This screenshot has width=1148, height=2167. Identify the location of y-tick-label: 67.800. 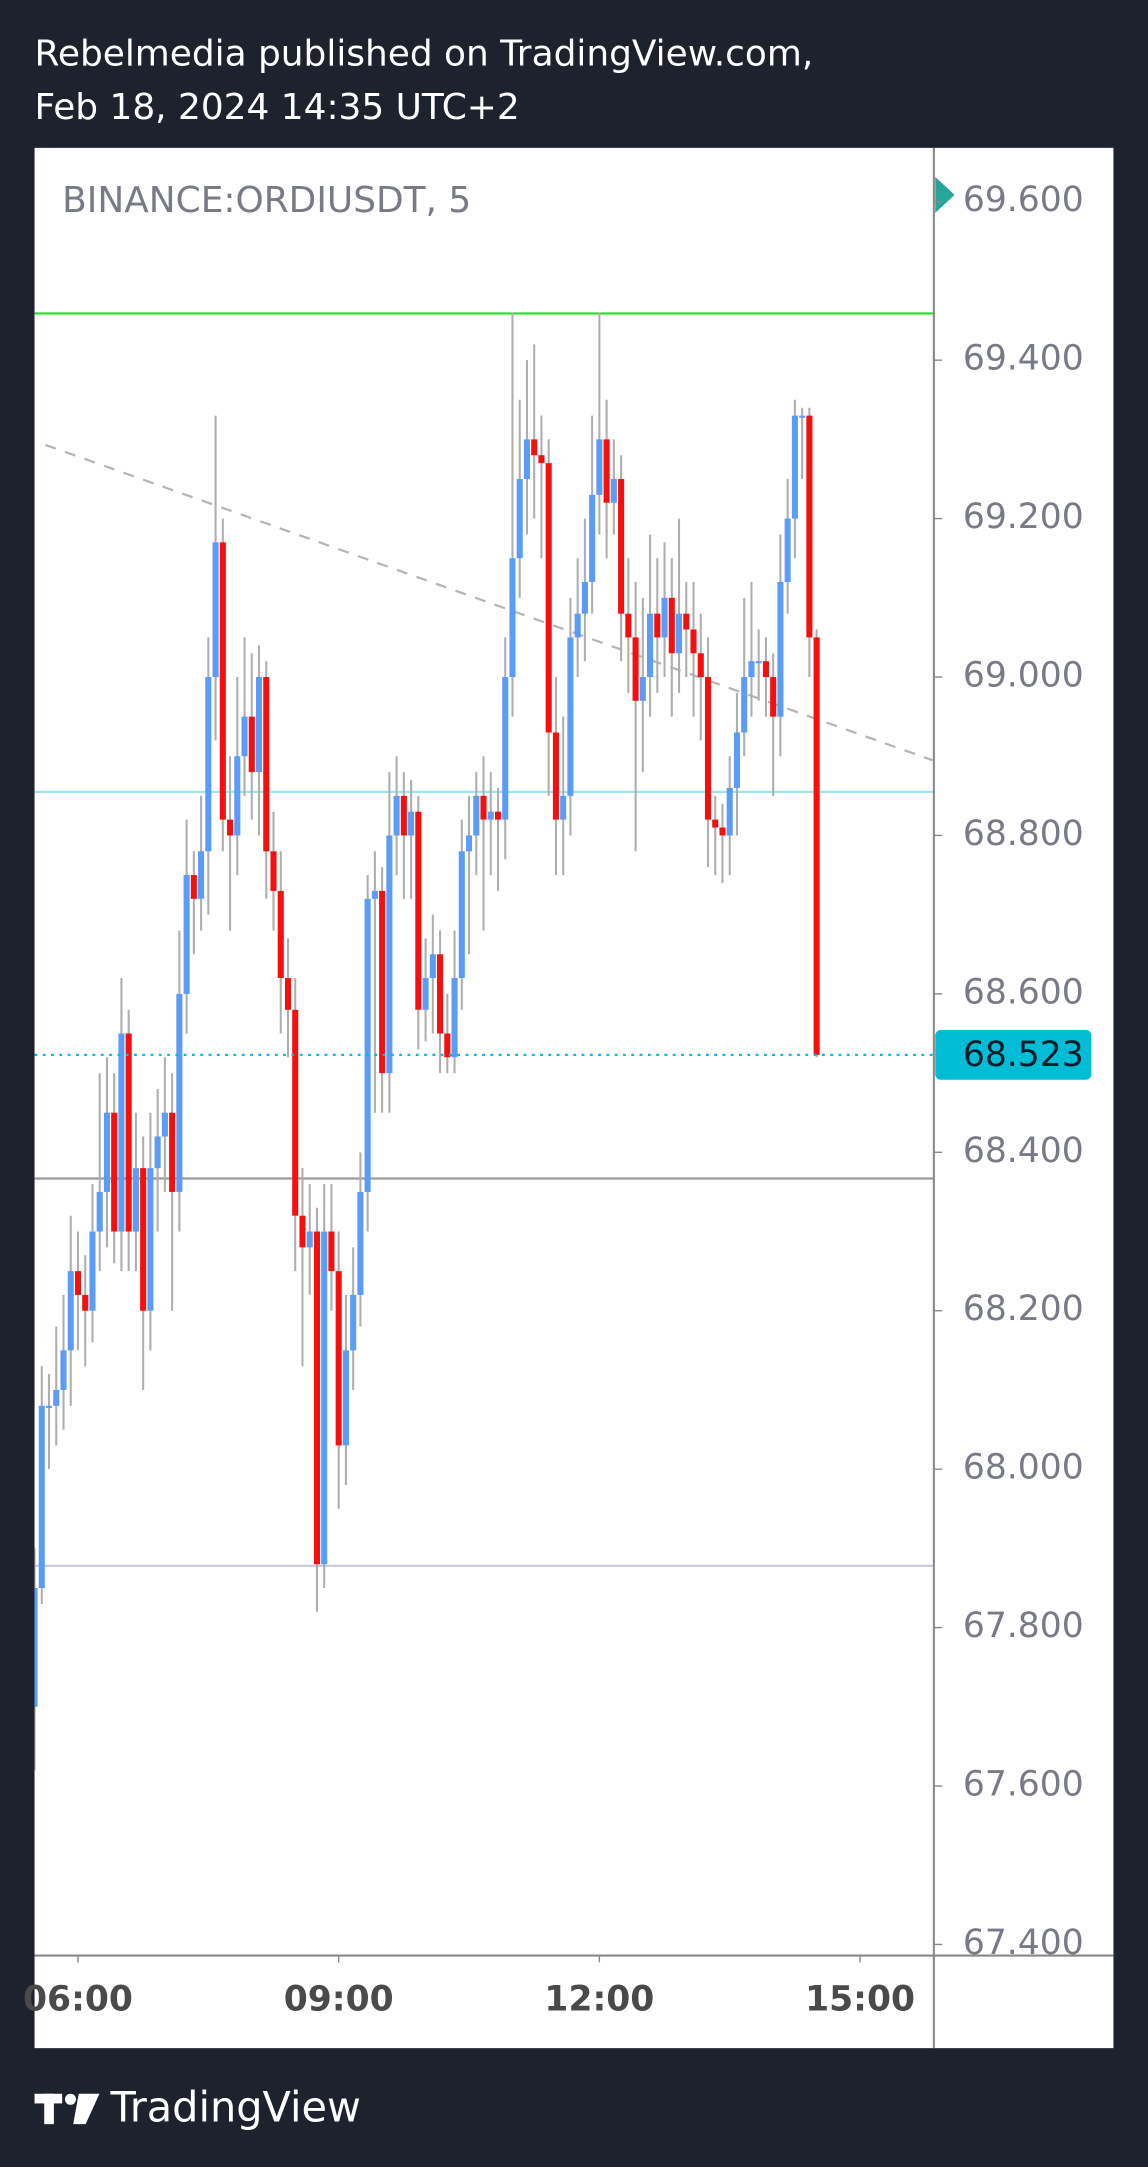
(1023, 1626).